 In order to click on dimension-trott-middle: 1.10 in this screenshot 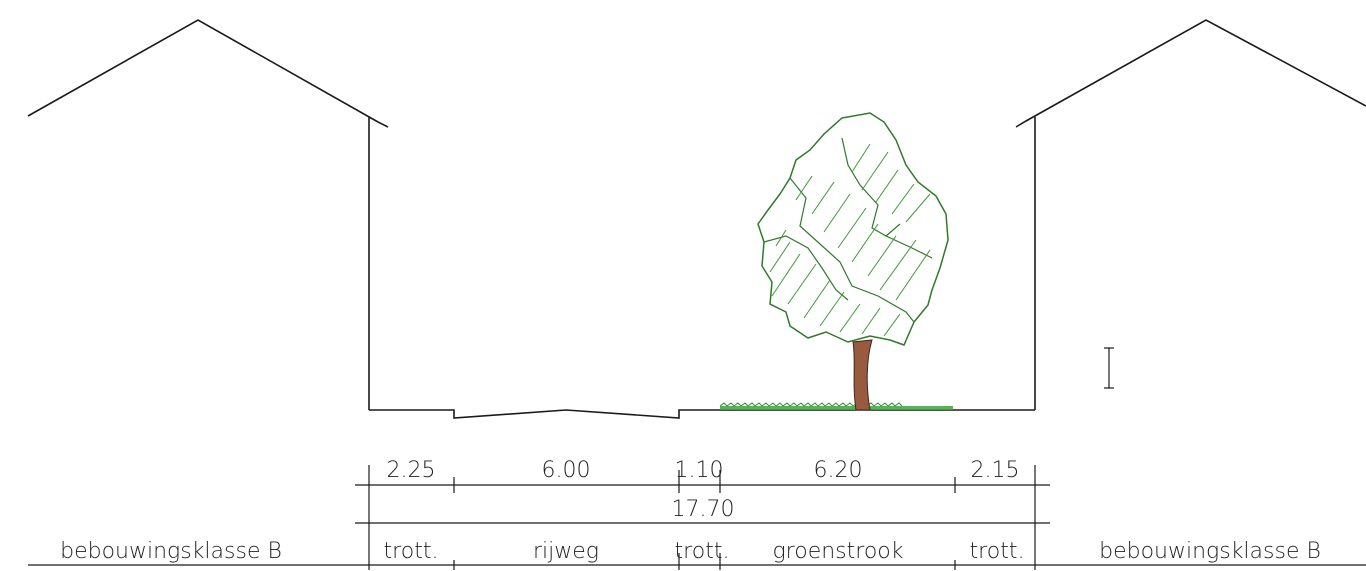, I will do `click(699, 470)`.